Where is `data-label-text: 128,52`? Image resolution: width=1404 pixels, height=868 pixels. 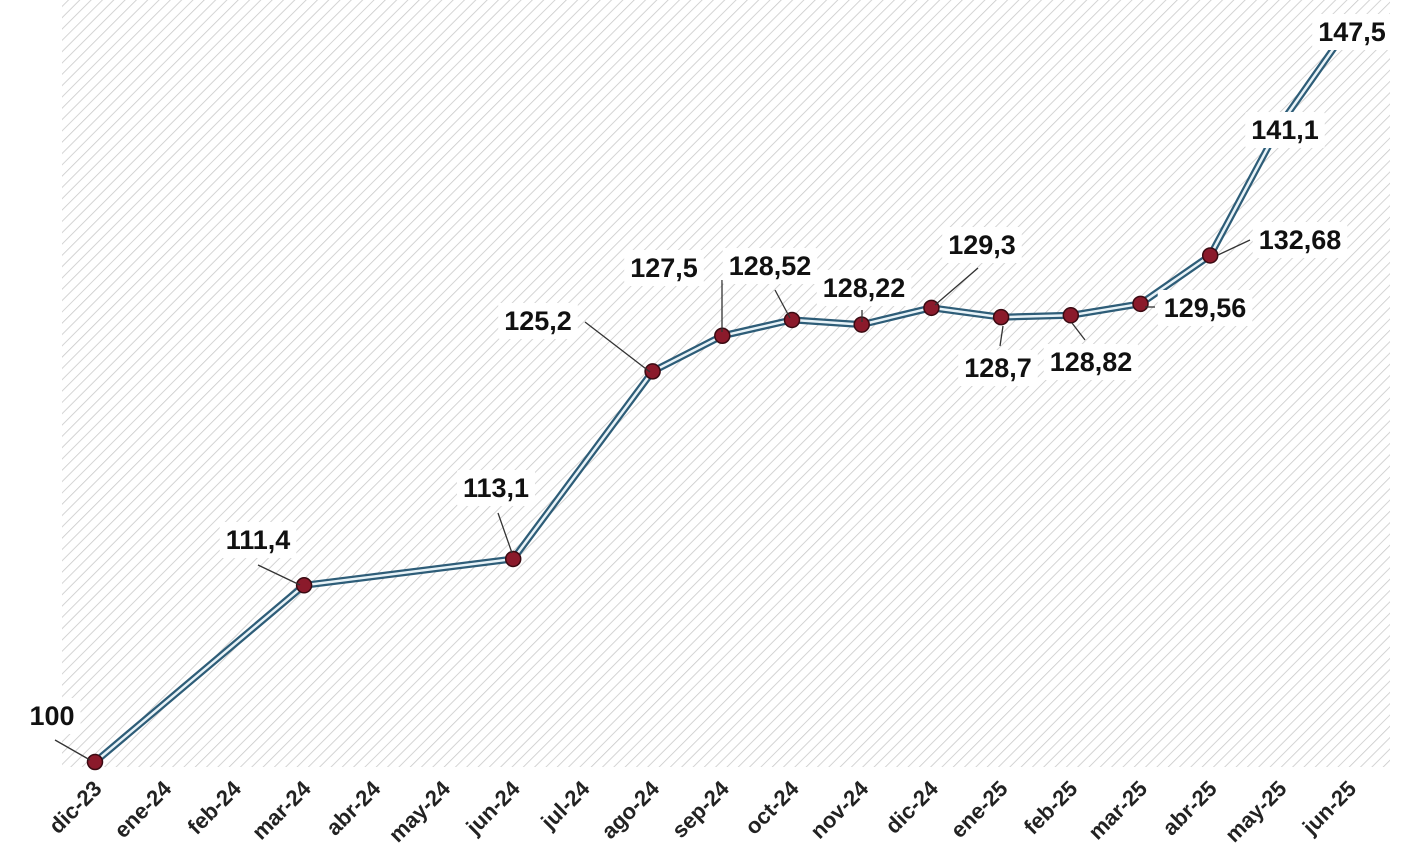
data-label-text: 128,52 is located at coordinates (770, 266).